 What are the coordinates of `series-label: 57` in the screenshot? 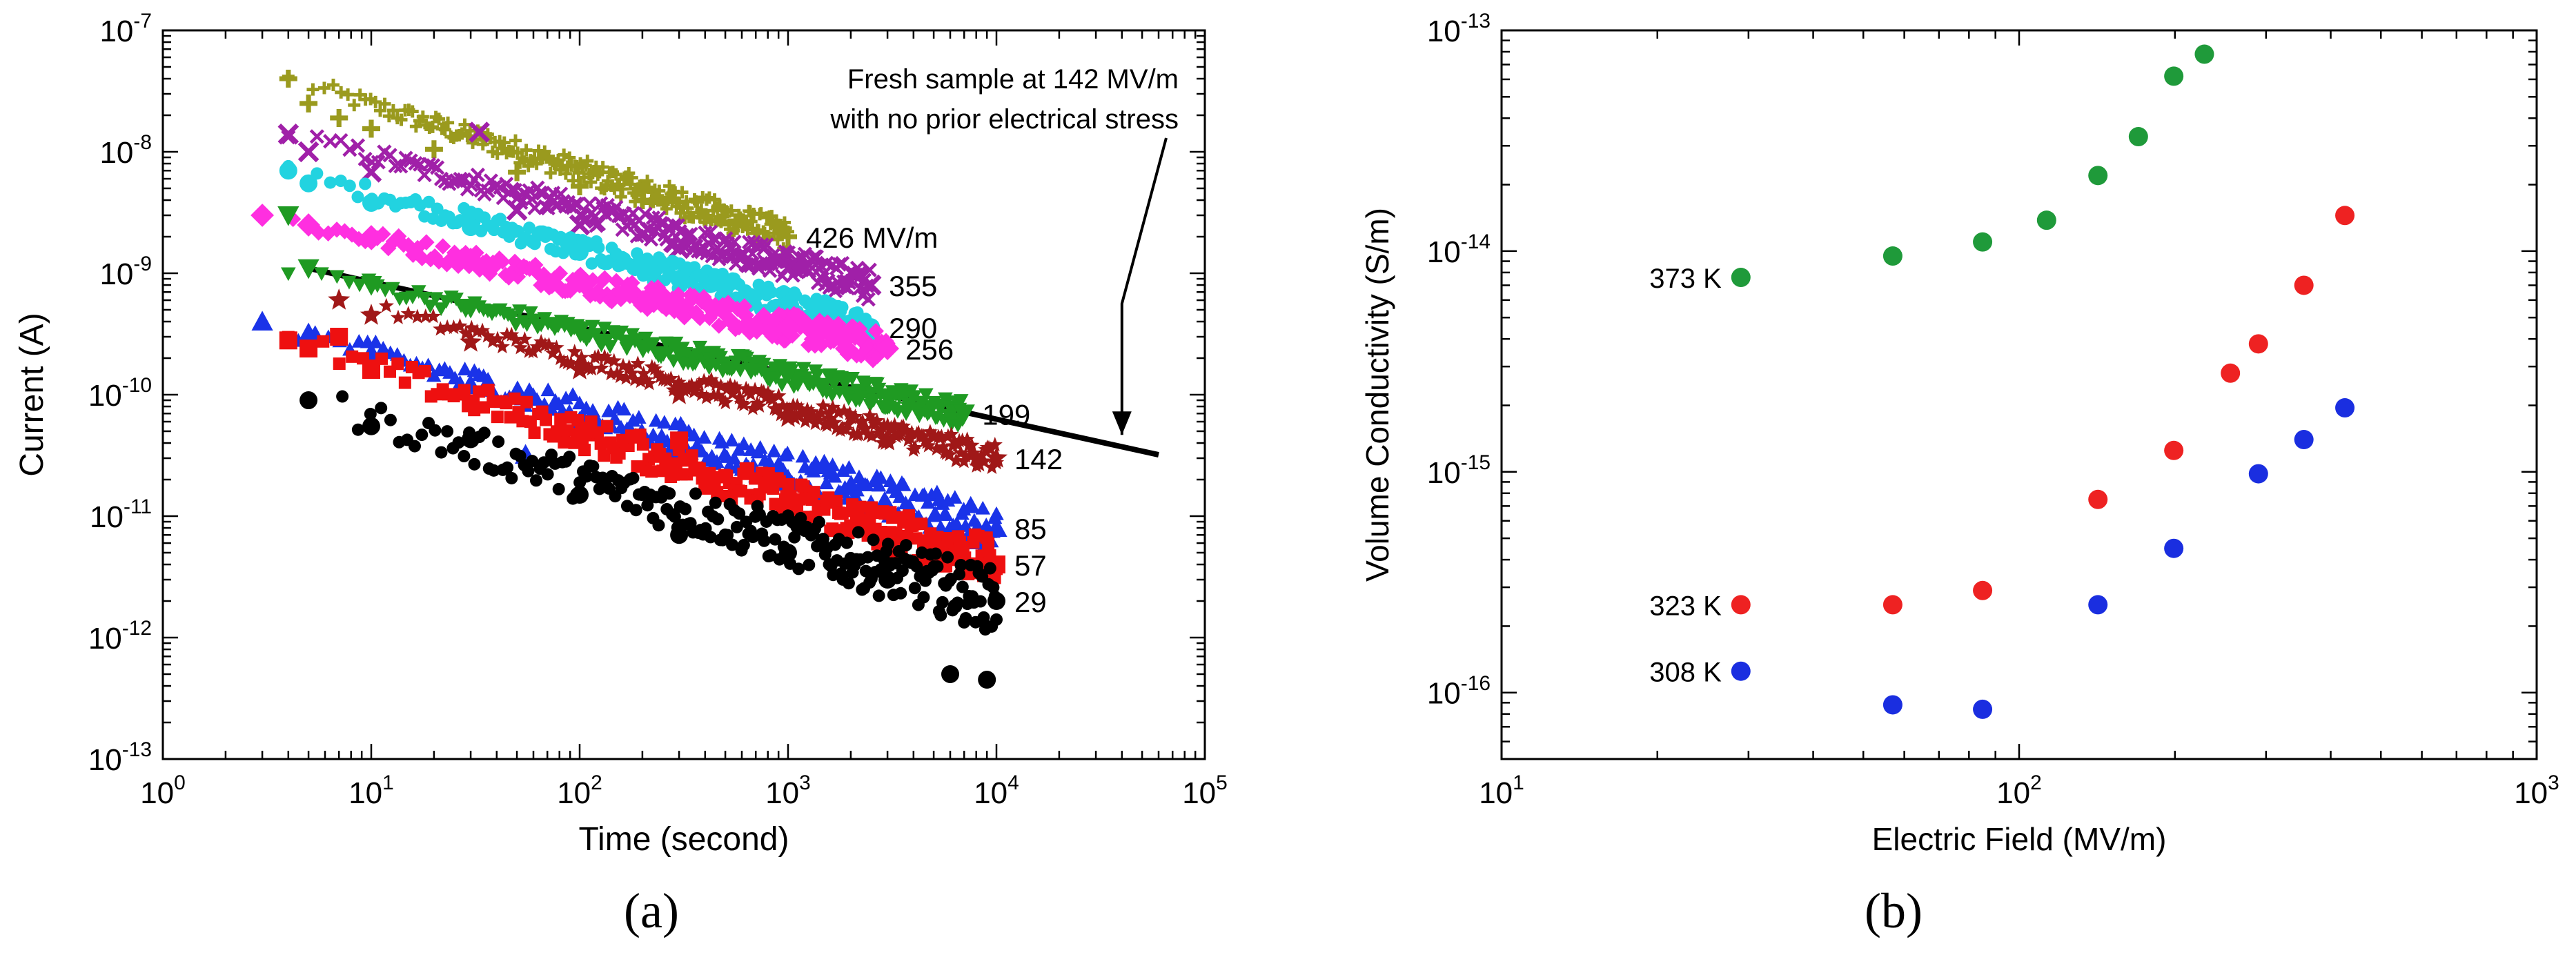 It's located at (1030, 565).